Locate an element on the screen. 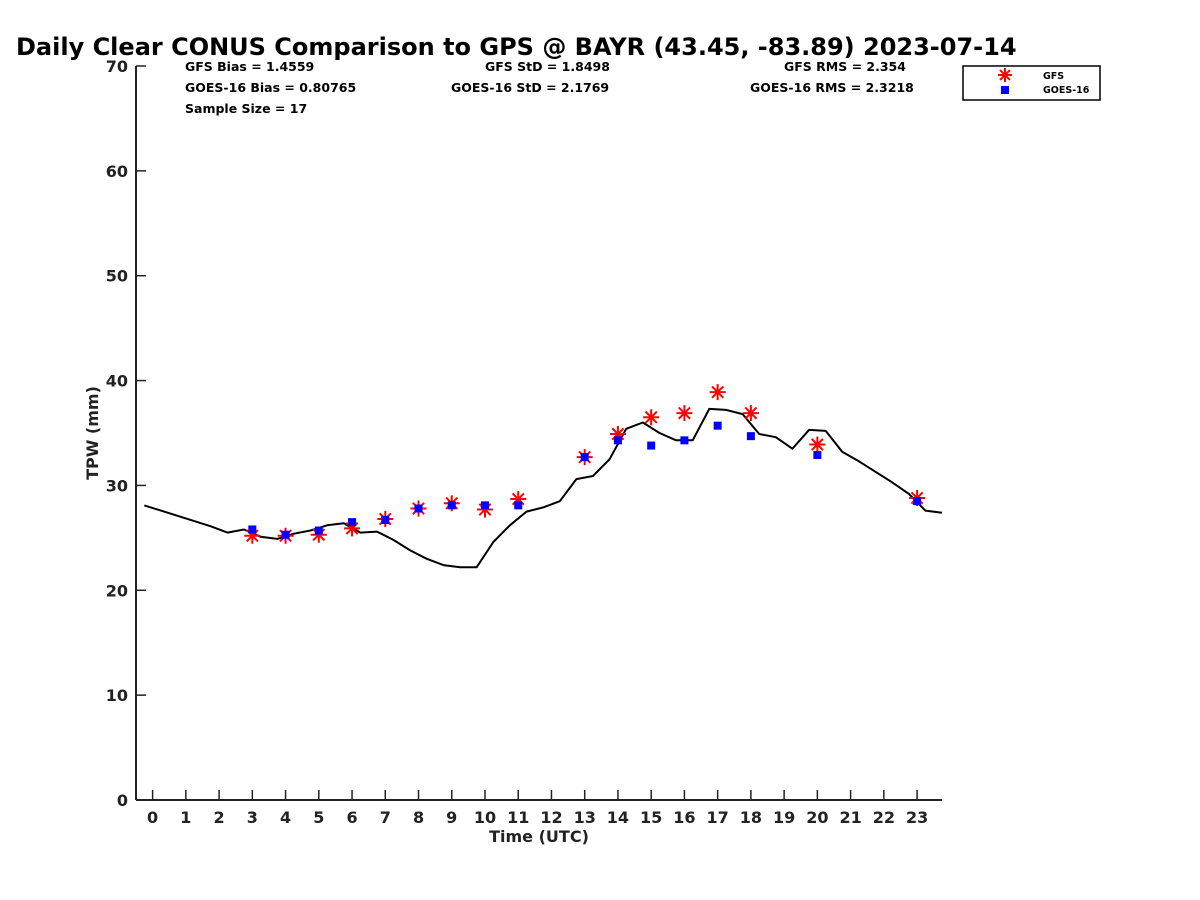 The image size is (1200, 900). gfs-bias-text: GFS Bias = 1.4559 is located at coordinates (249, 66).